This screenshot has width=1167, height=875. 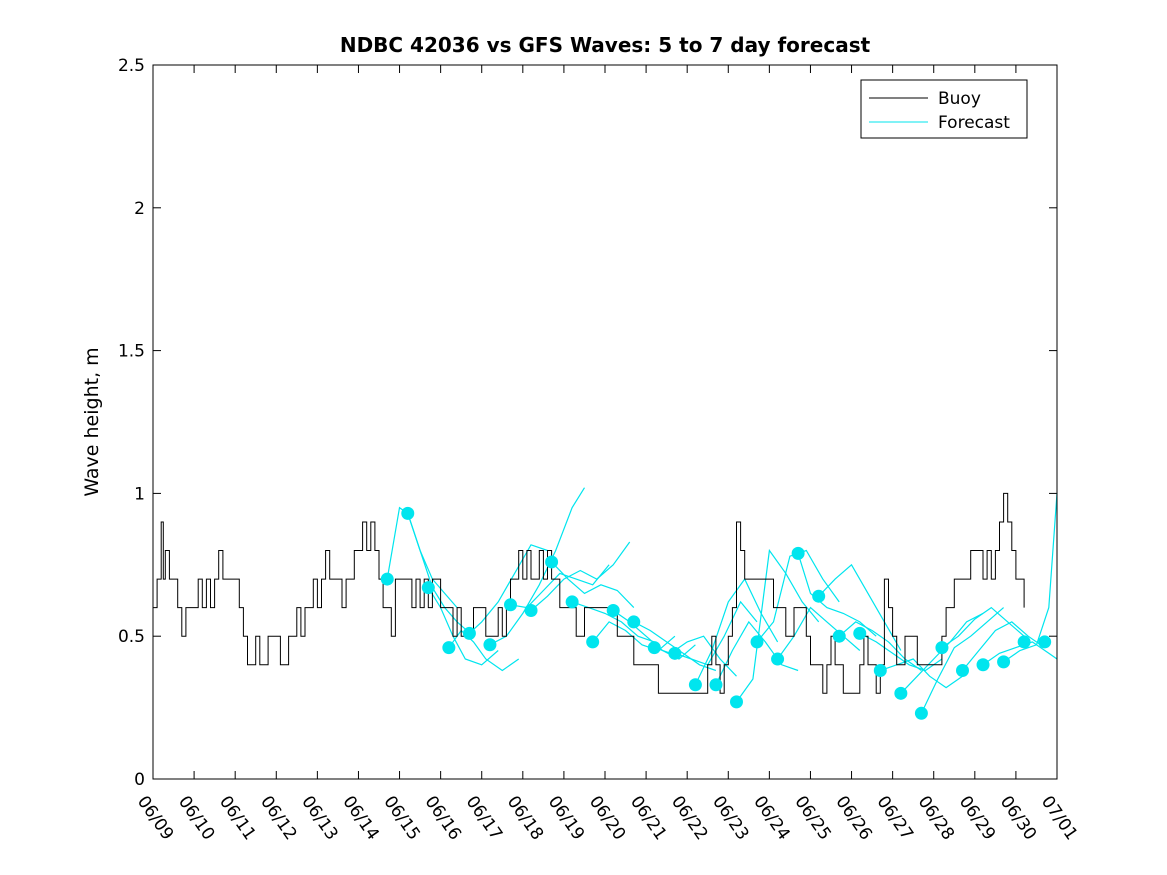 What do you see at coordinates (689, 818) in the screenshot?
I see `x-tick-label: 06/22` at bounding box center [689, 818].